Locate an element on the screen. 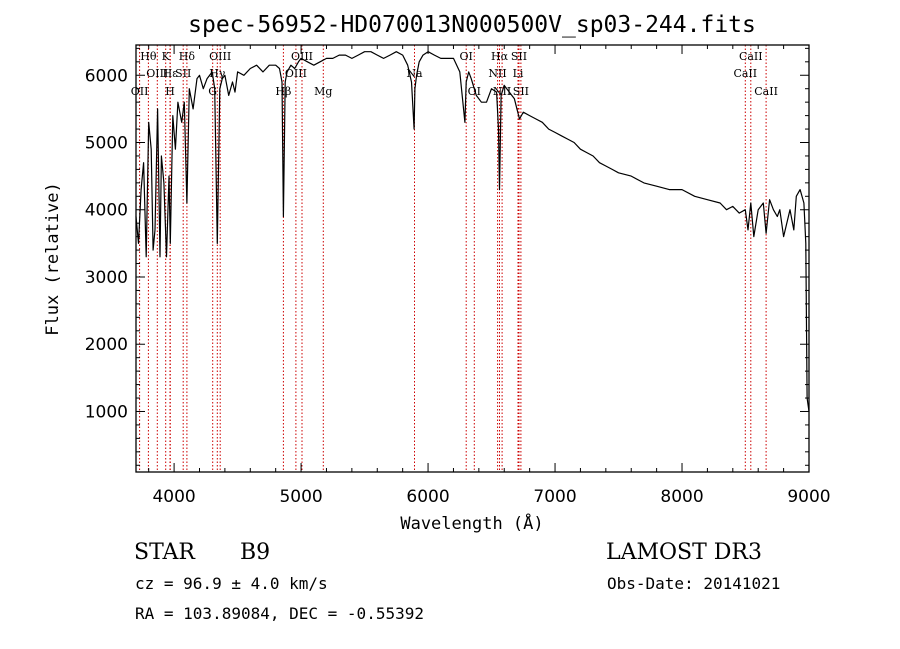  line-label: Mg is located at coordinates (323, 91).